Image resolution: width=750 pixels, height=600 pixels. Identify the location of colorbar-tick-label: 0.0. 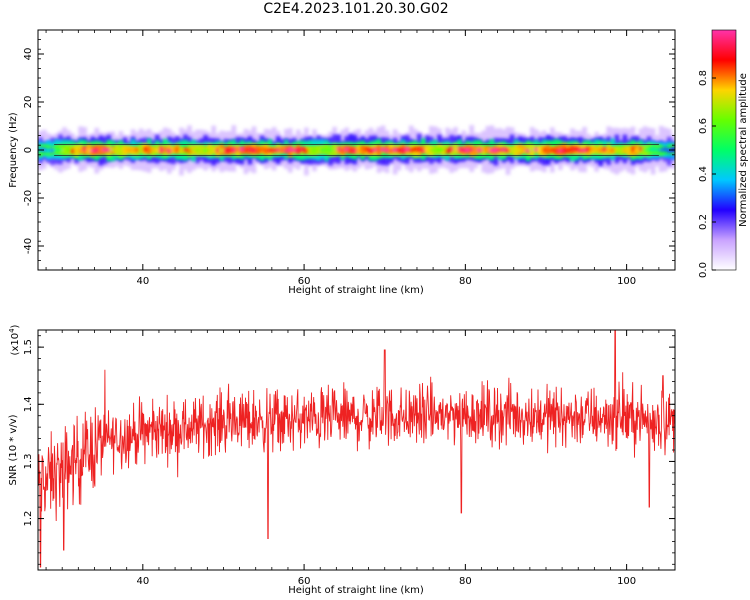
(703, 270).